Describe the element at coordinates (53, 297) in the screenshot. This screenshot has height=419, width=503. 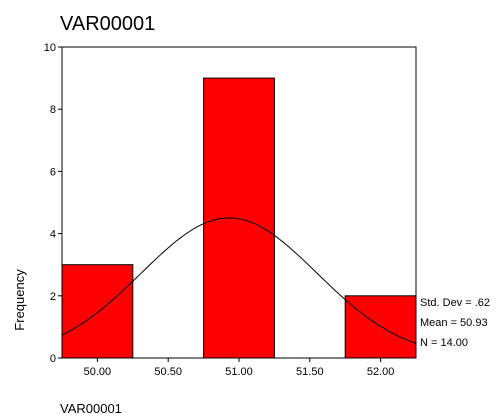
I see `y-tick-label: 2` at that location.